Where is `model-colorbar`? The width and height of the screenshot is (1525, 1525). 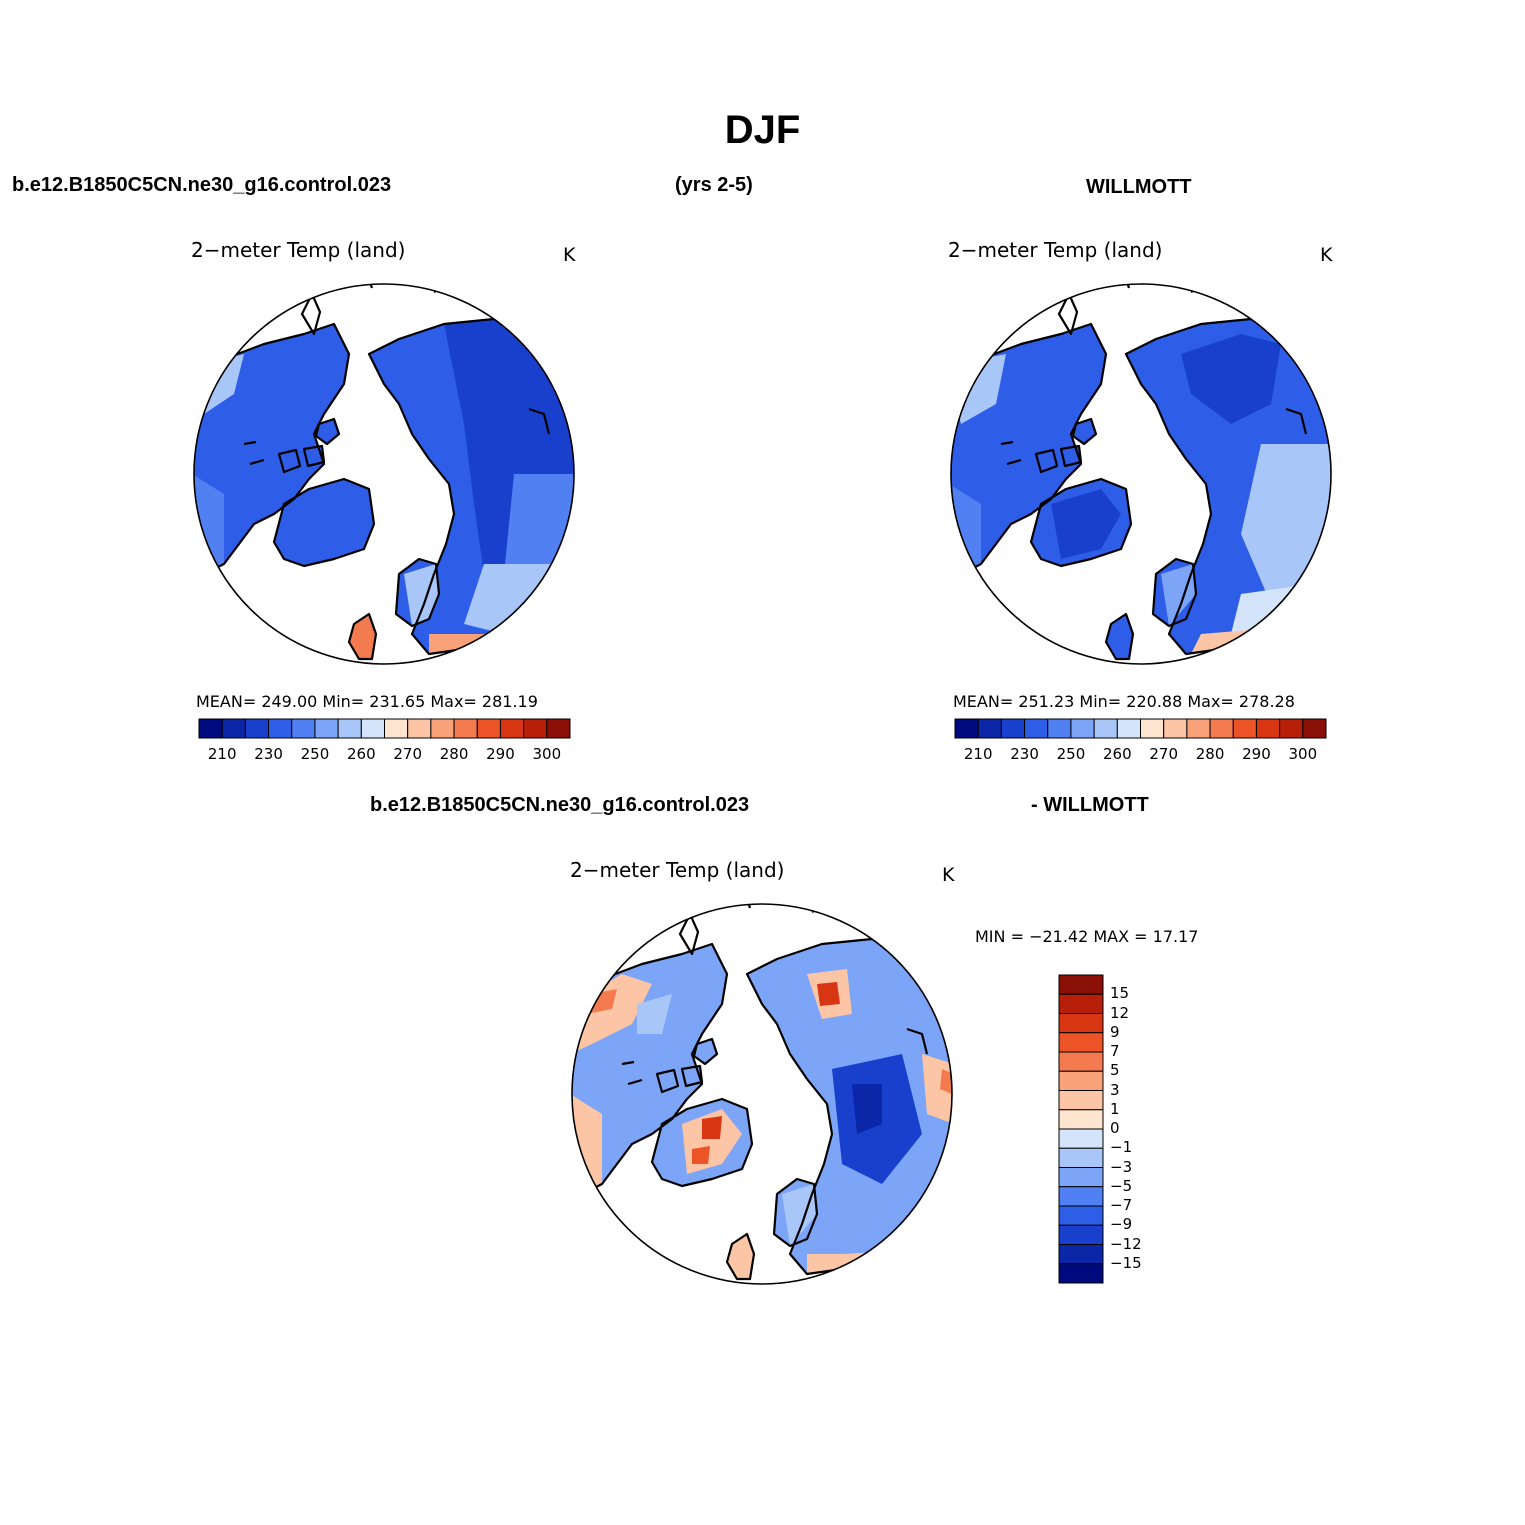
model-colorbar is located at coordinates (384, 728).